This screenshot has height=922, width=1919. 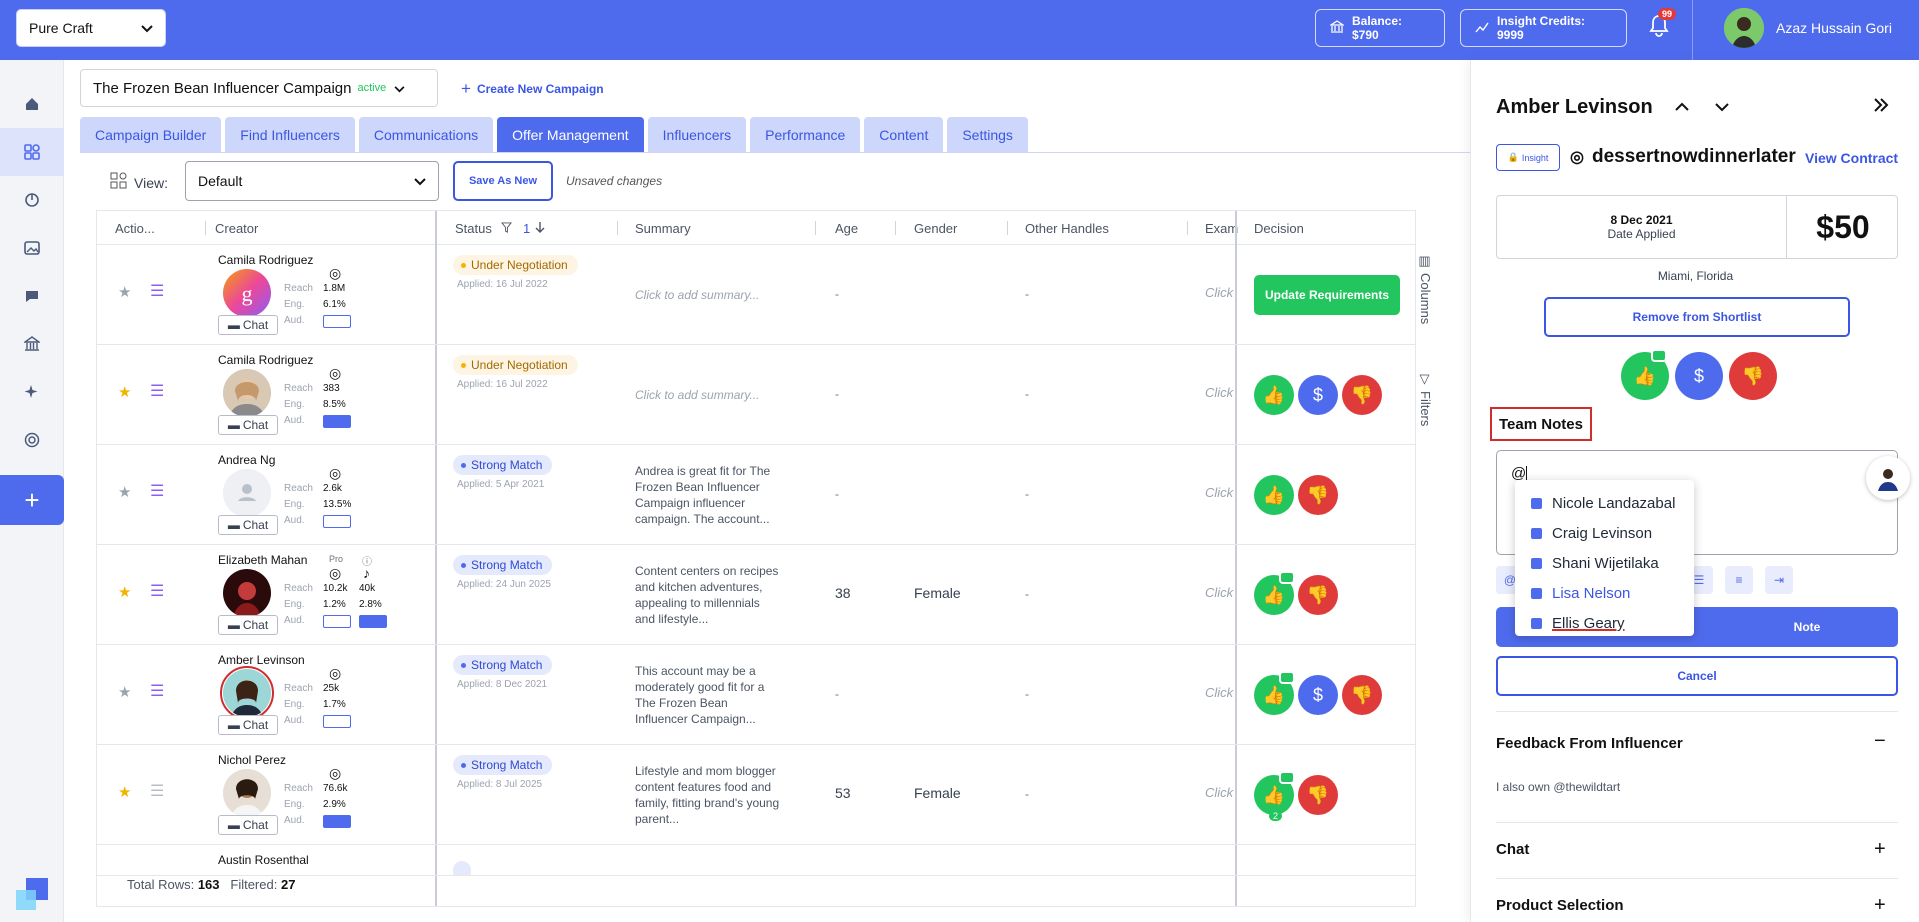 What do you see at coordinates (904, 135) in the screenshot?
I see `tab-content: Content` at bounding box center [904, 135].